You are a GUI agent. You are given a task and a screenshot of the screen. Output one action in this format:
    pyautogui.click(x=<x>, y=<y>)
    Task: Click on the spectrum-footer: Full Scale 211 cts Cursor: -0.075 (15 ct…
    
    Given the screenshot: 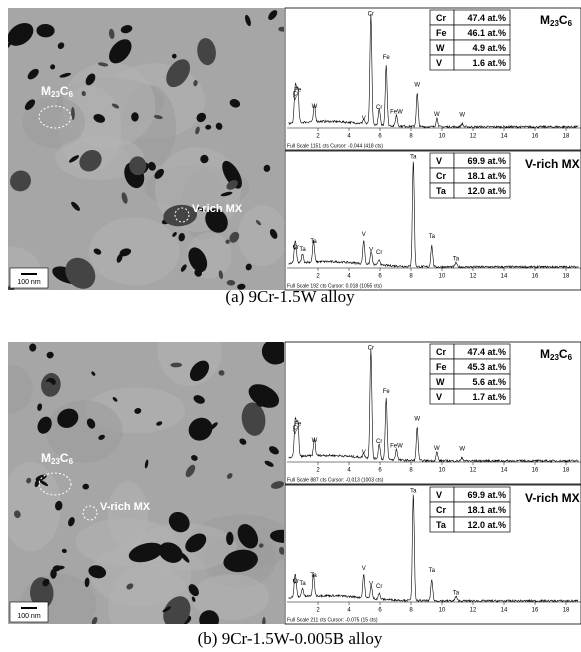 What is the action you would take?
    pyautogui.click(x=332, y=620)
    